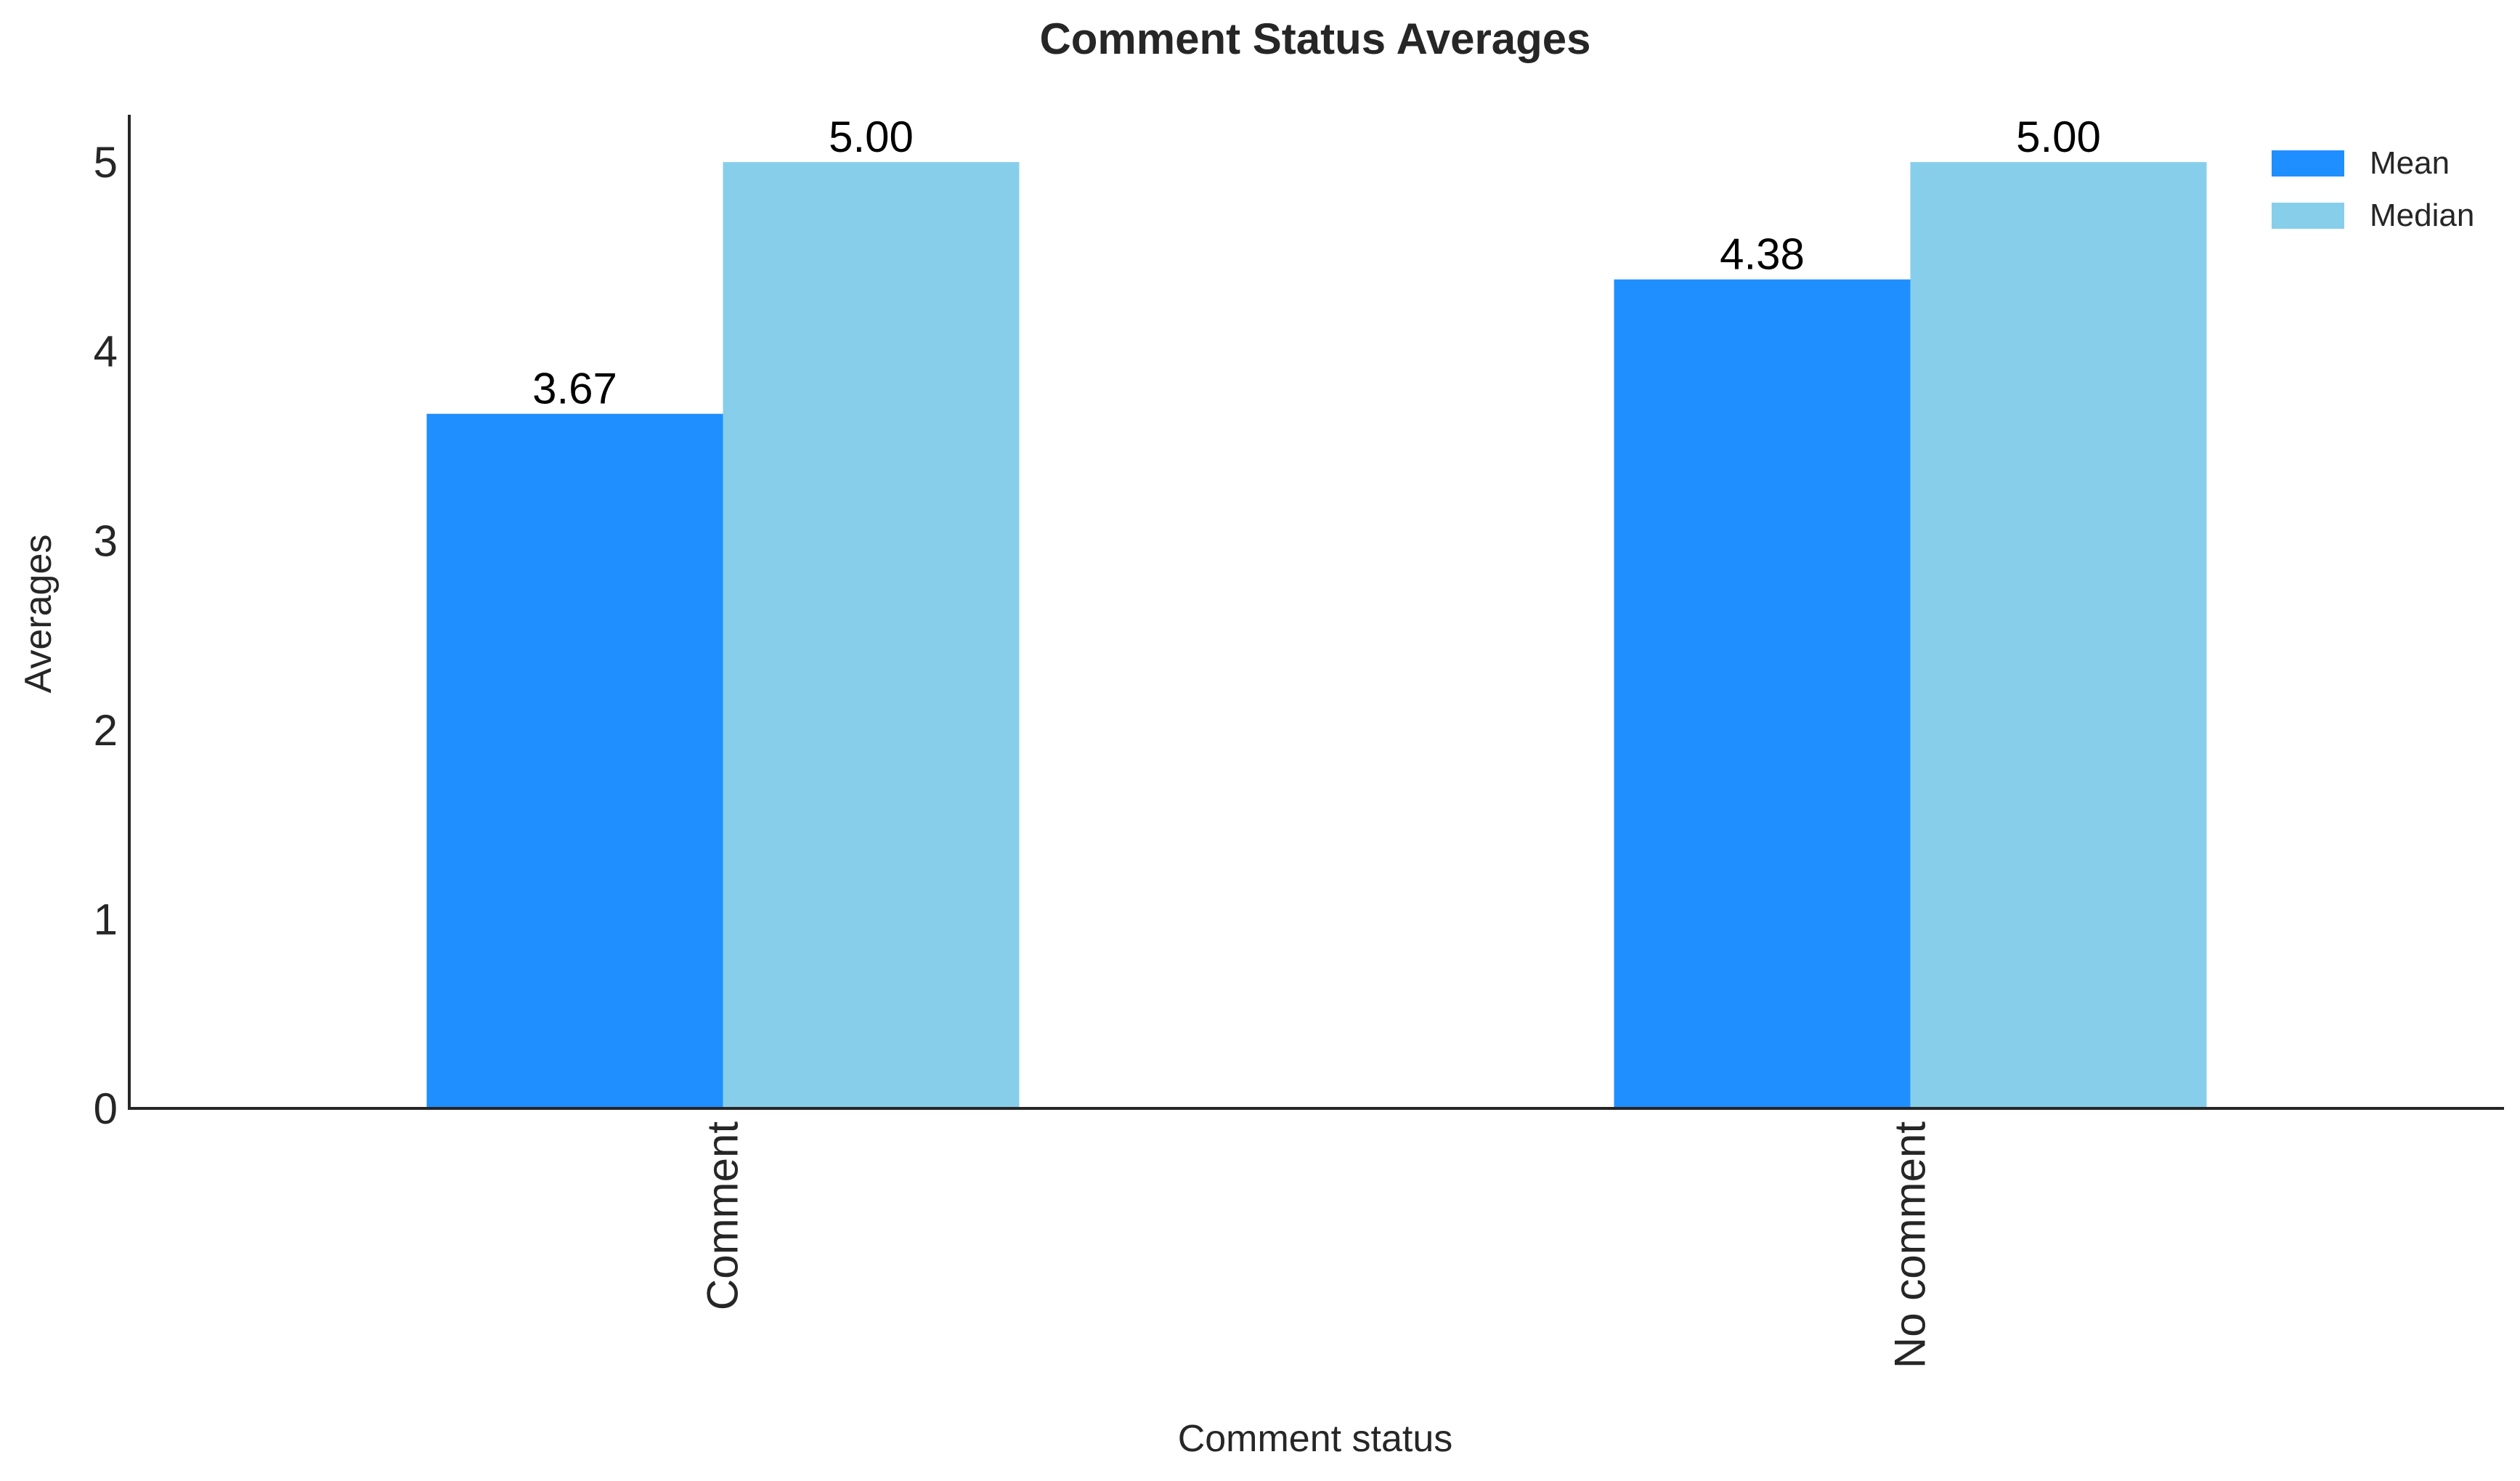  I want to click on y-tick-label: 0, so click(106, 1109).